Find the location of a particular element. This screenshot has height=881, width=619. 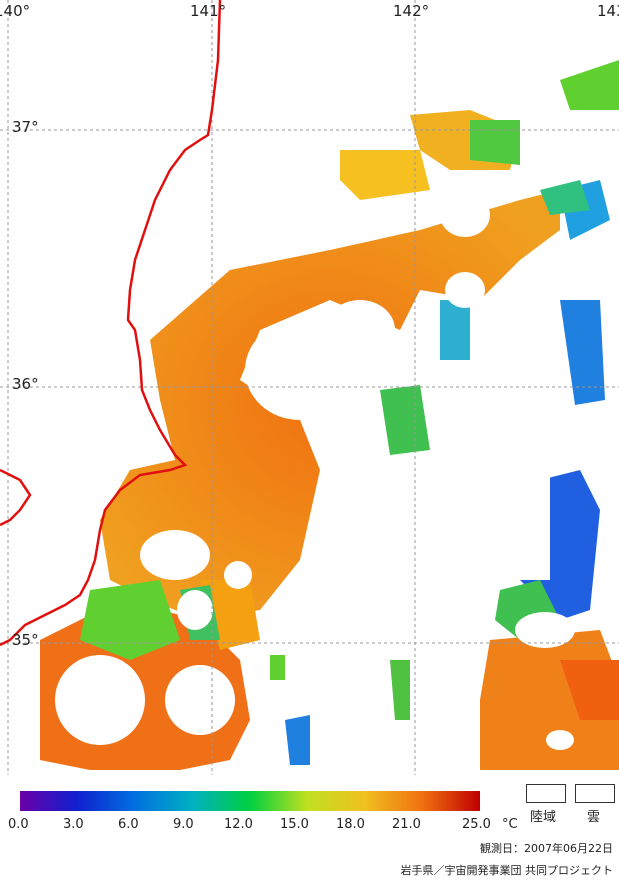

coastline-west is located at coordinates (16, 497).